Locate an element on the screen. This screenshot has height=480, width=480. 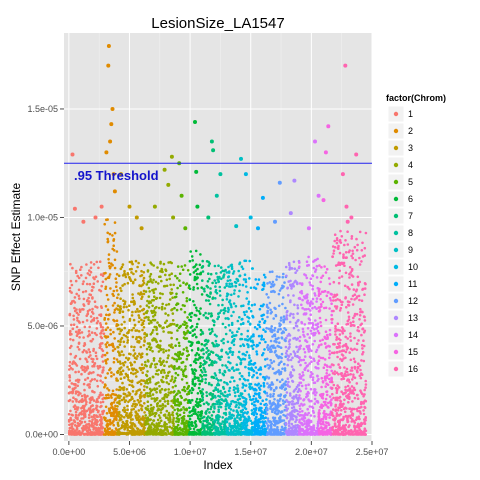
chart-title: LesionSize_LA1547 is located at coordinates (217, 23).